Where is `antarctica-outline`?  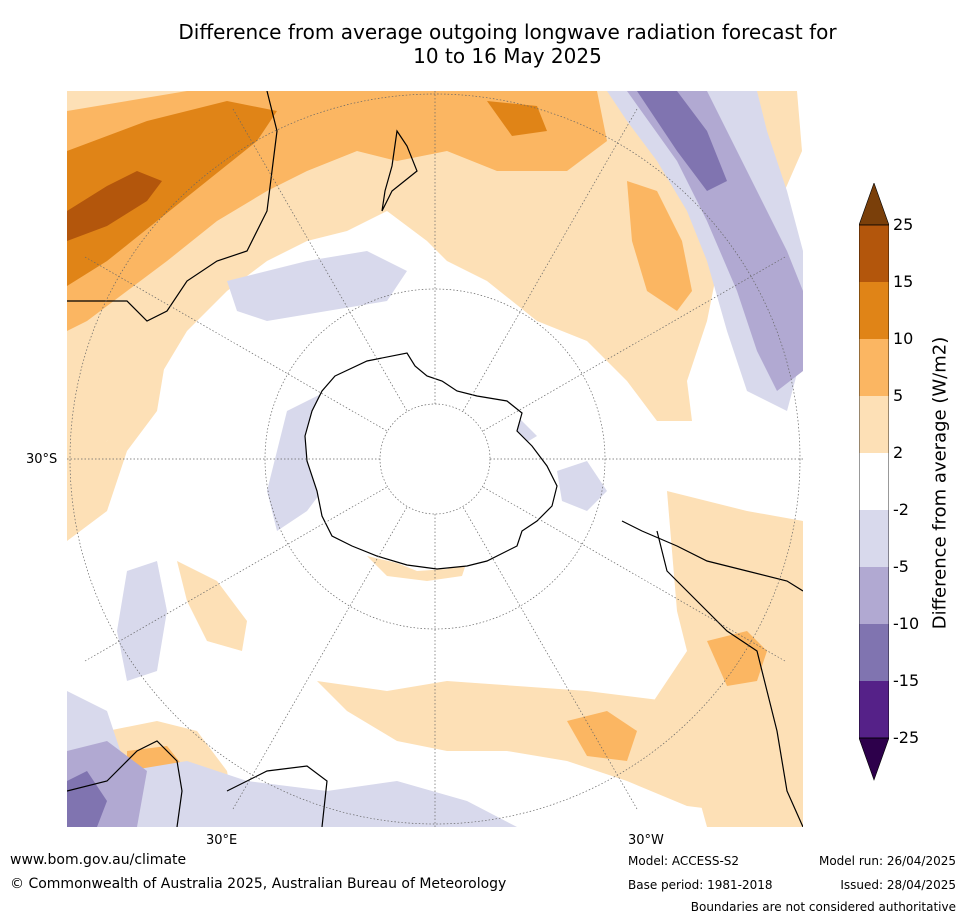
antarctica-outline is located at coordinates (431, 461).